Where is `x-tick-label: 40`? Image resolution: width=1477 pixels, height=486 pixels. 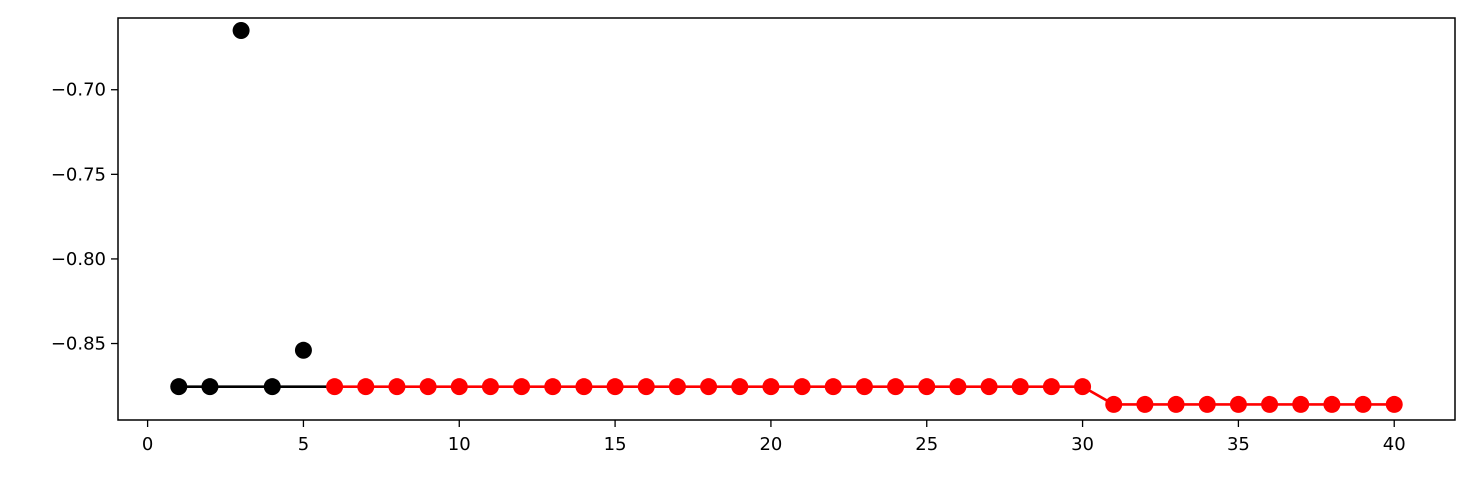
x-tick-label: 40 is located at coordinates (1394, 444).